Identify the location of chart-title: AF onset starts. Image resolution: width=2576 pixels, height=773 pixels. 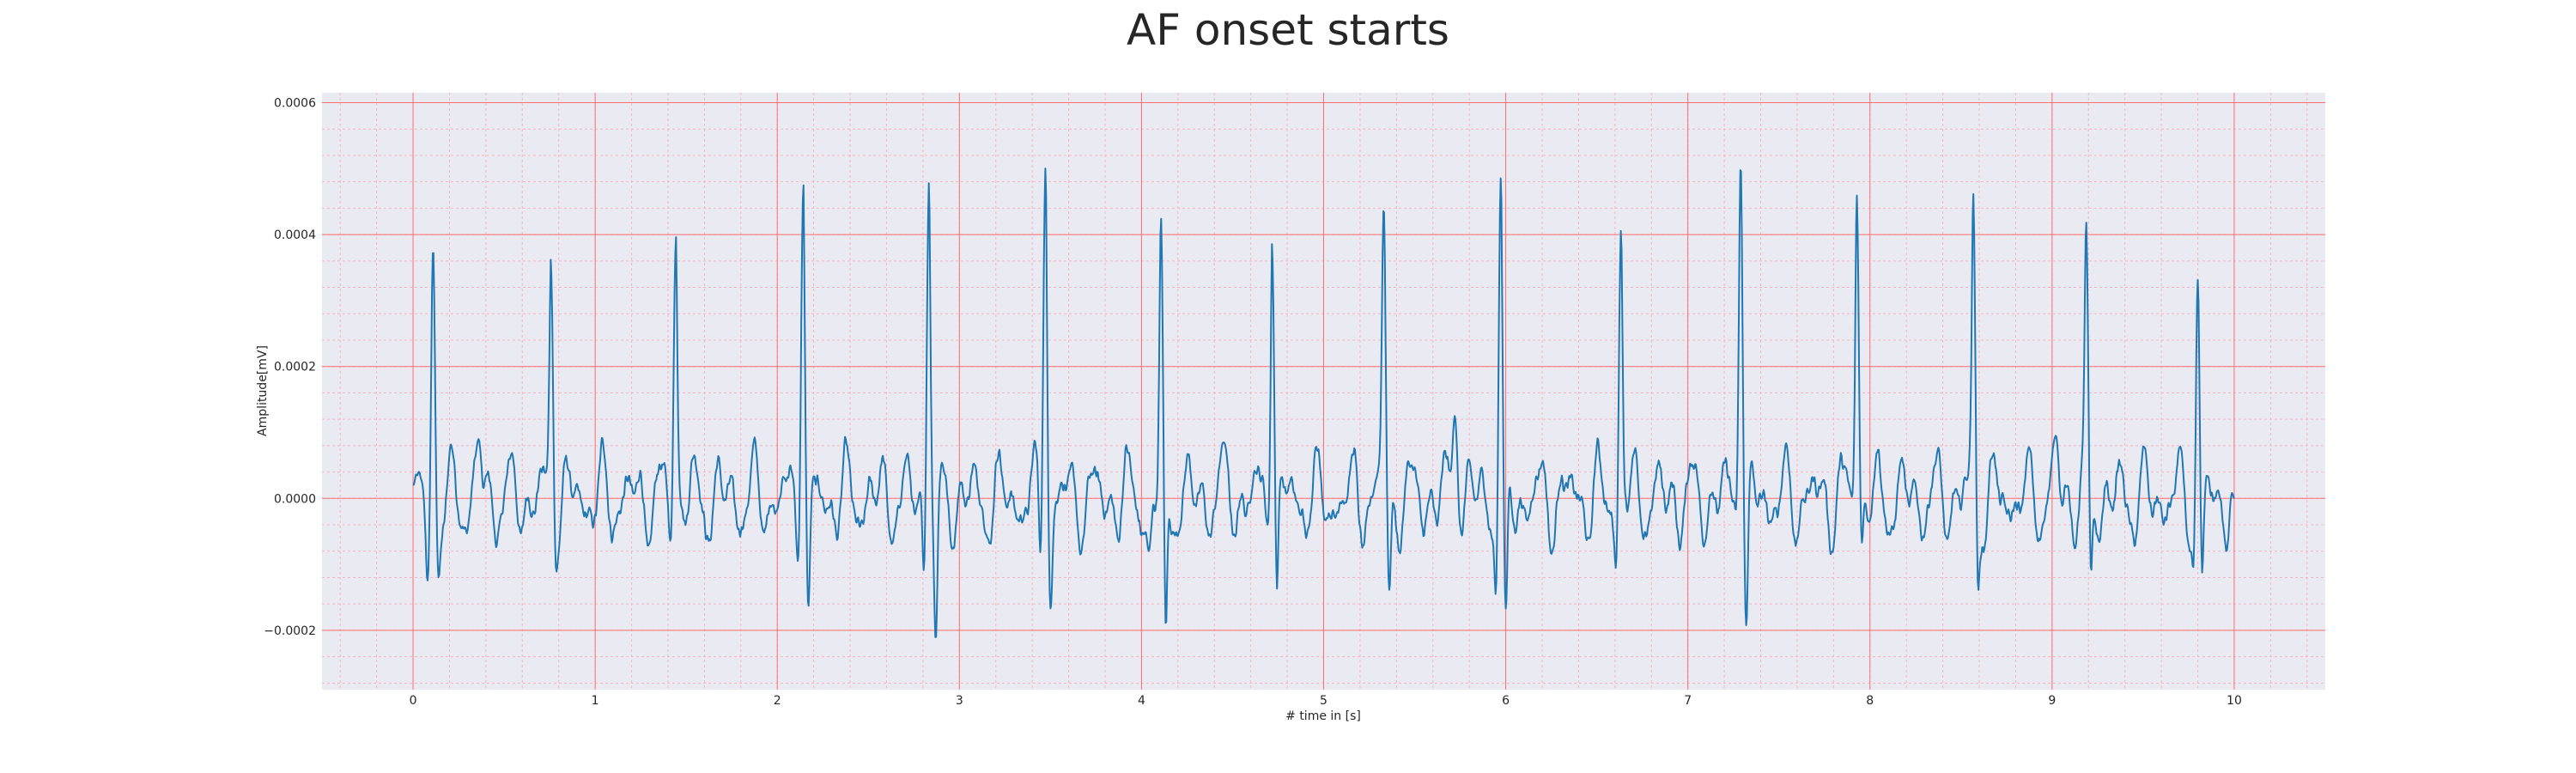
(1288, 30).